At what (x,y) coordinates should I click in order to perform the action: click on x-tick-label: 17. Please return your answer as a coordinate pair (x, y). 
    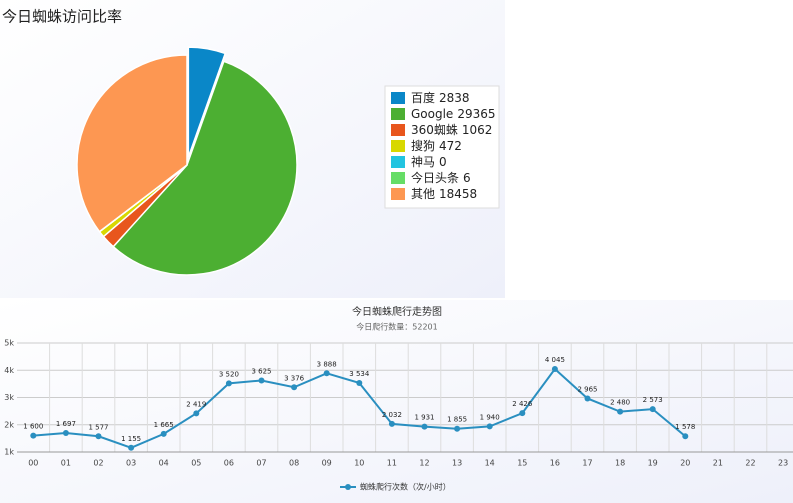
    Looking at the image, I should click on (587, 463).